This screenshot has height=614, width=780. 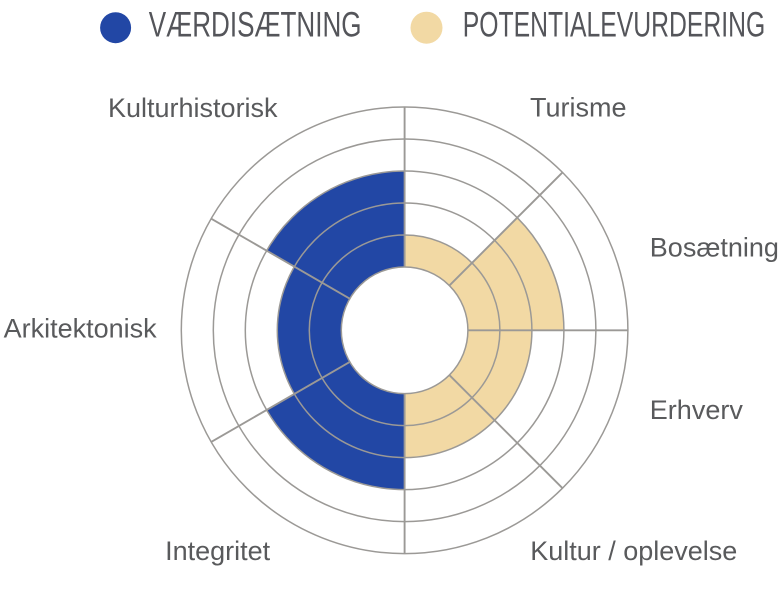 I want to click on svg-text: Arkitektonisk, so click(x=81, y=329).